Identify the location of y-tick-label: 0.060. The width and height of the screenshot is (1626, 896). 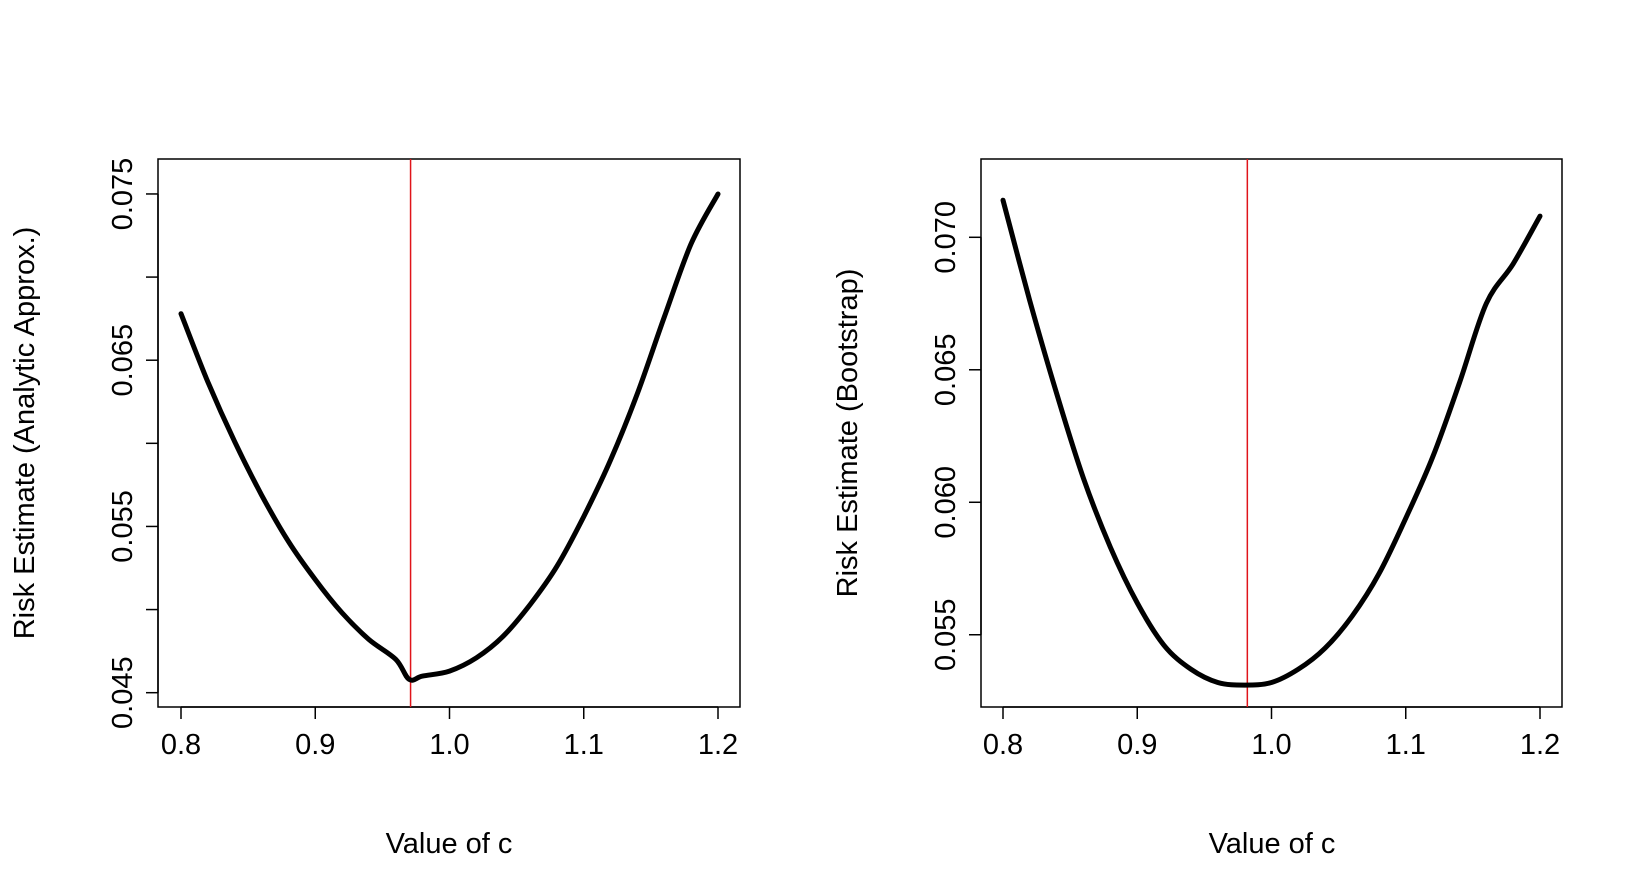
(946, 502).